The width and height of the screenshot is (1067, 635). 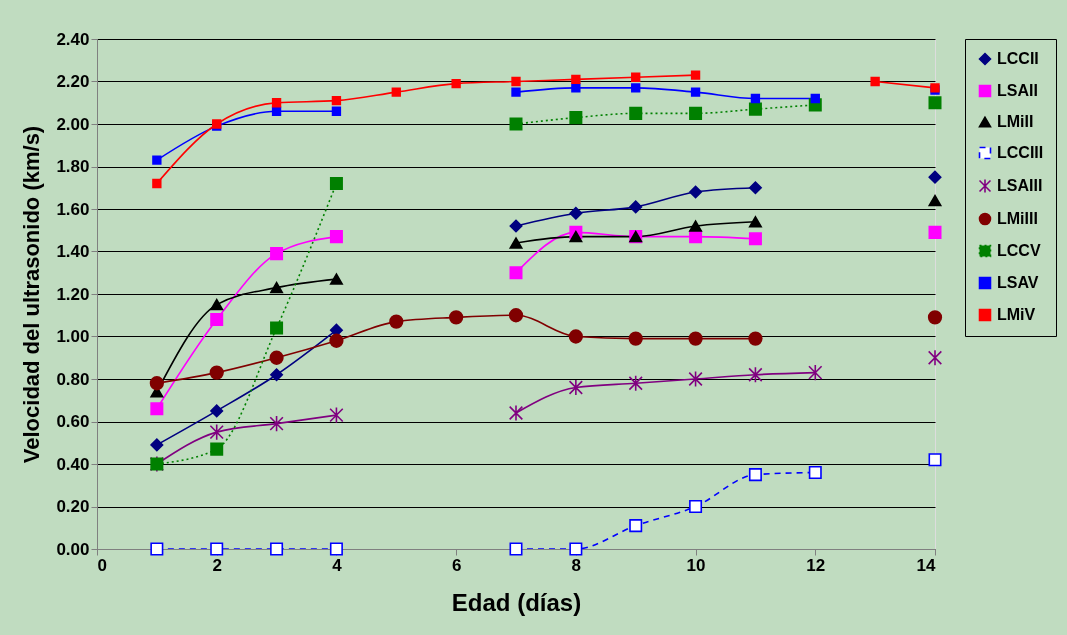 What do you see at coordinates (73, 421) in the screenshot?
I see `y-tick-label: 0.60` at bounding box center [73, 421].